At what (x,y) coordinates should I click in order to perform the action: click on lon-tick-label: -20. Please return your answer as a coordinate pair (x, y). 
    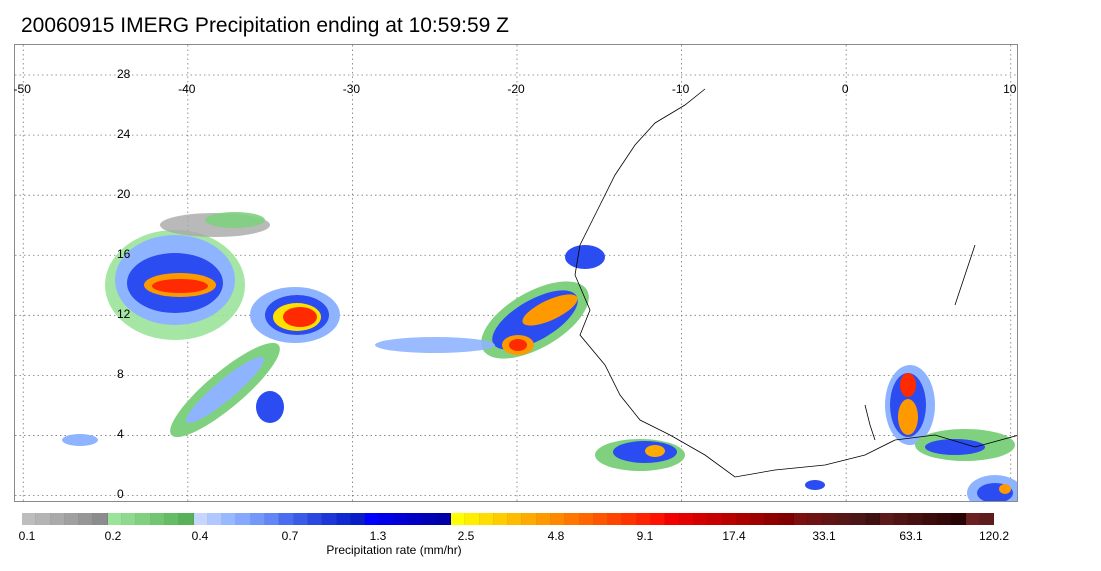
    Looking at the image, I should click on (516, 89).